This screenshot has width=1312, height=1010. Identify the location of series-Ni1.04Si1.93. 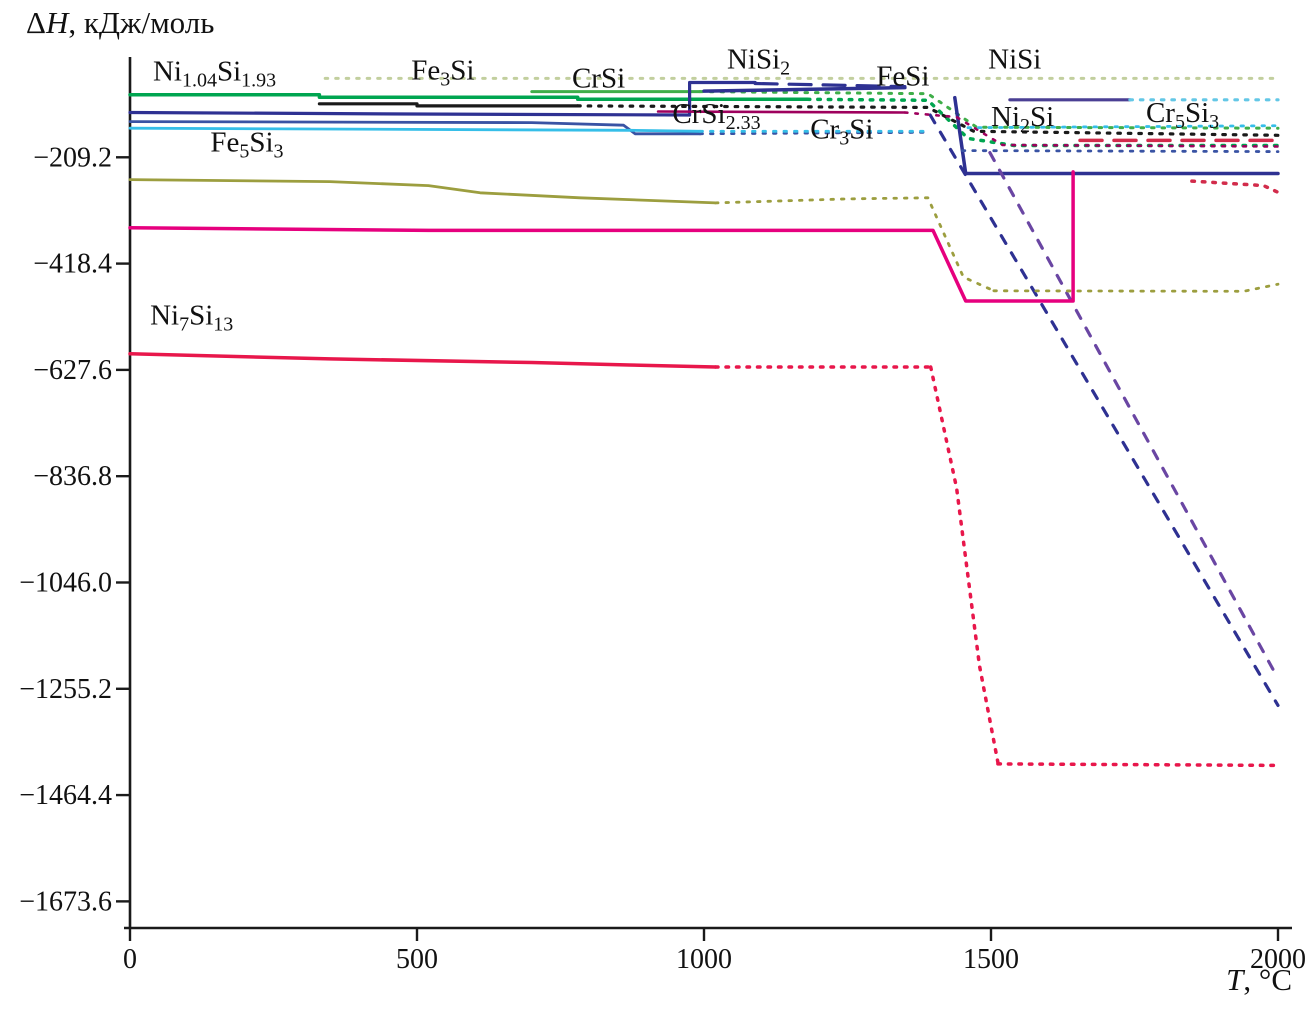
(469, 97).